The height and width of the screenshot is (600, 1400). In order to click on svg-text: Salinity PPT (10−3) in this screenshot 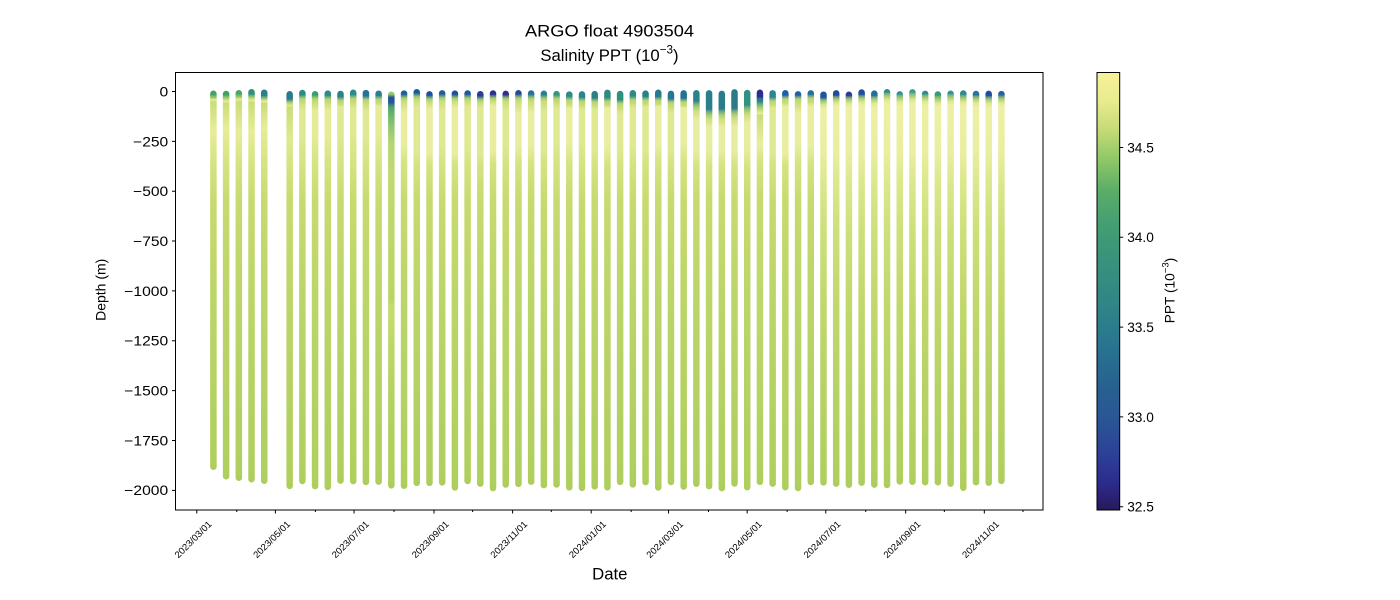, I will do `click(609, 55)`.